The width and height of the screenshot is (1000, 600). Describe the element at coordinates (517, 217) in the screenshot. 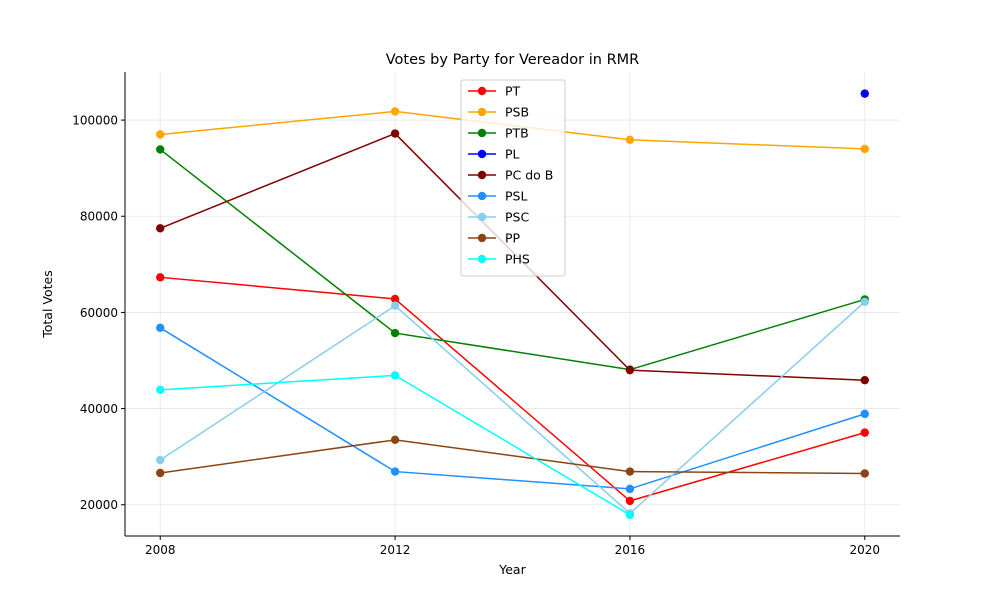

I see `legend-label-psc: PSC` at that location.